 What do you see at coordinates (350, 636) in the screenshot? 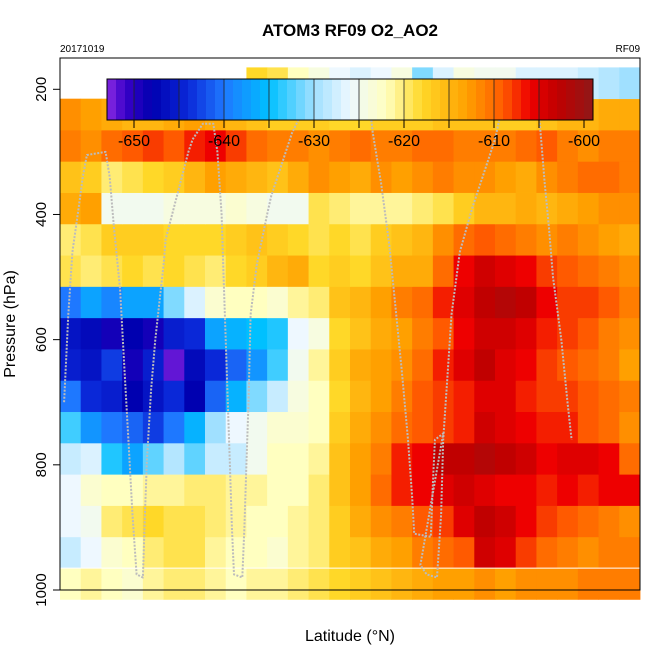
I see `x-axis-label: Latitude (°N)` at bounding box center [350, 636].